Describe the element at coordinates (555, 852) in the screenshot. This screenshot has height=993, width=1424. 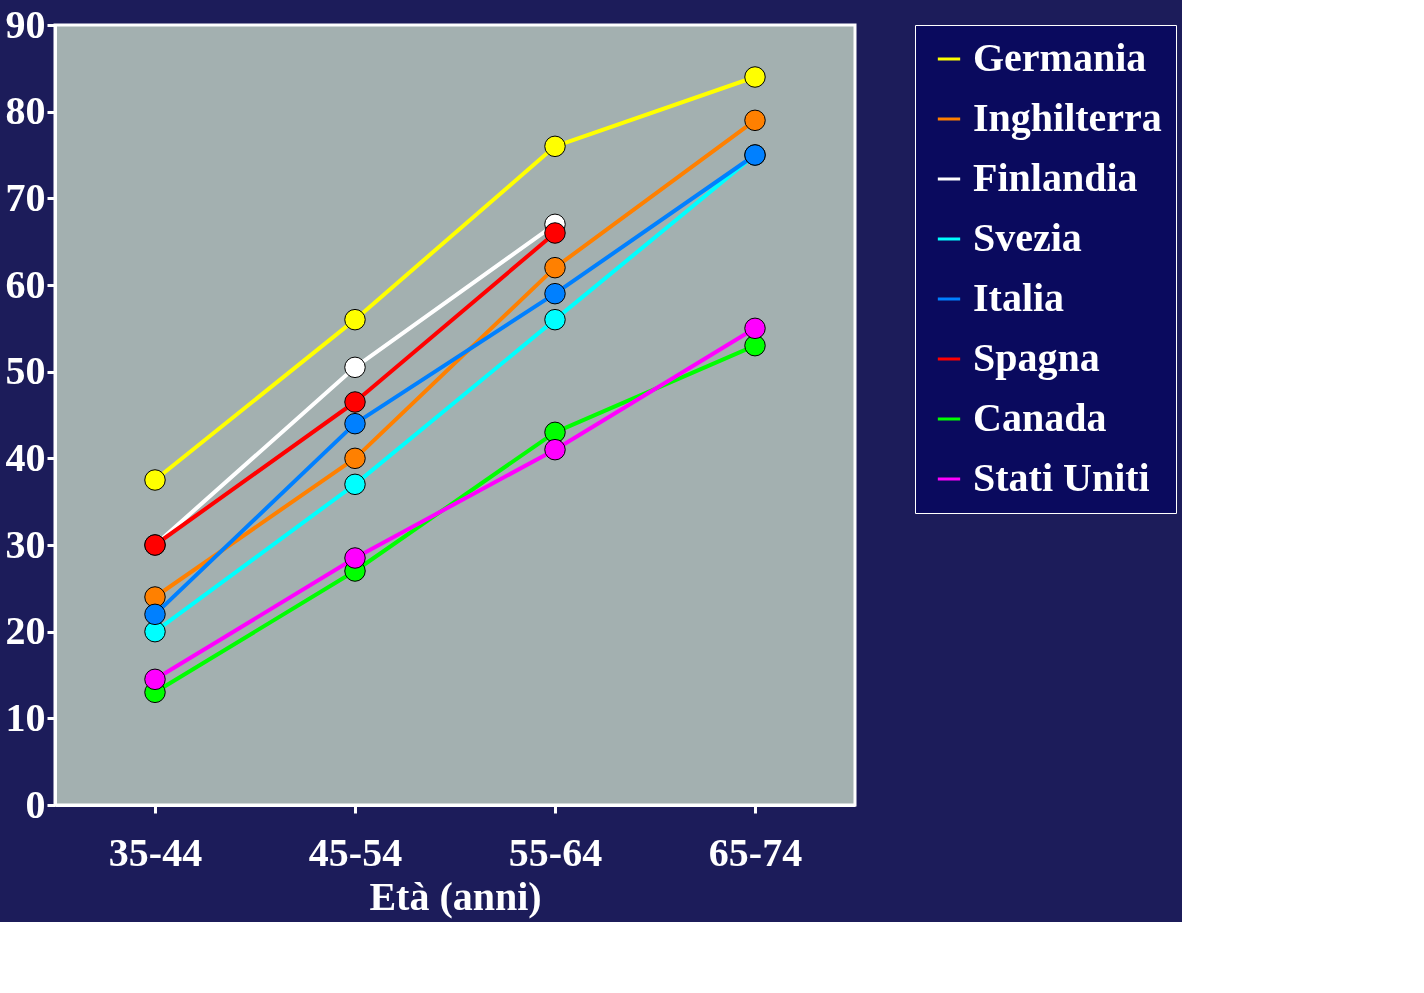
I see `x-tick-label: 55-64` at that location.